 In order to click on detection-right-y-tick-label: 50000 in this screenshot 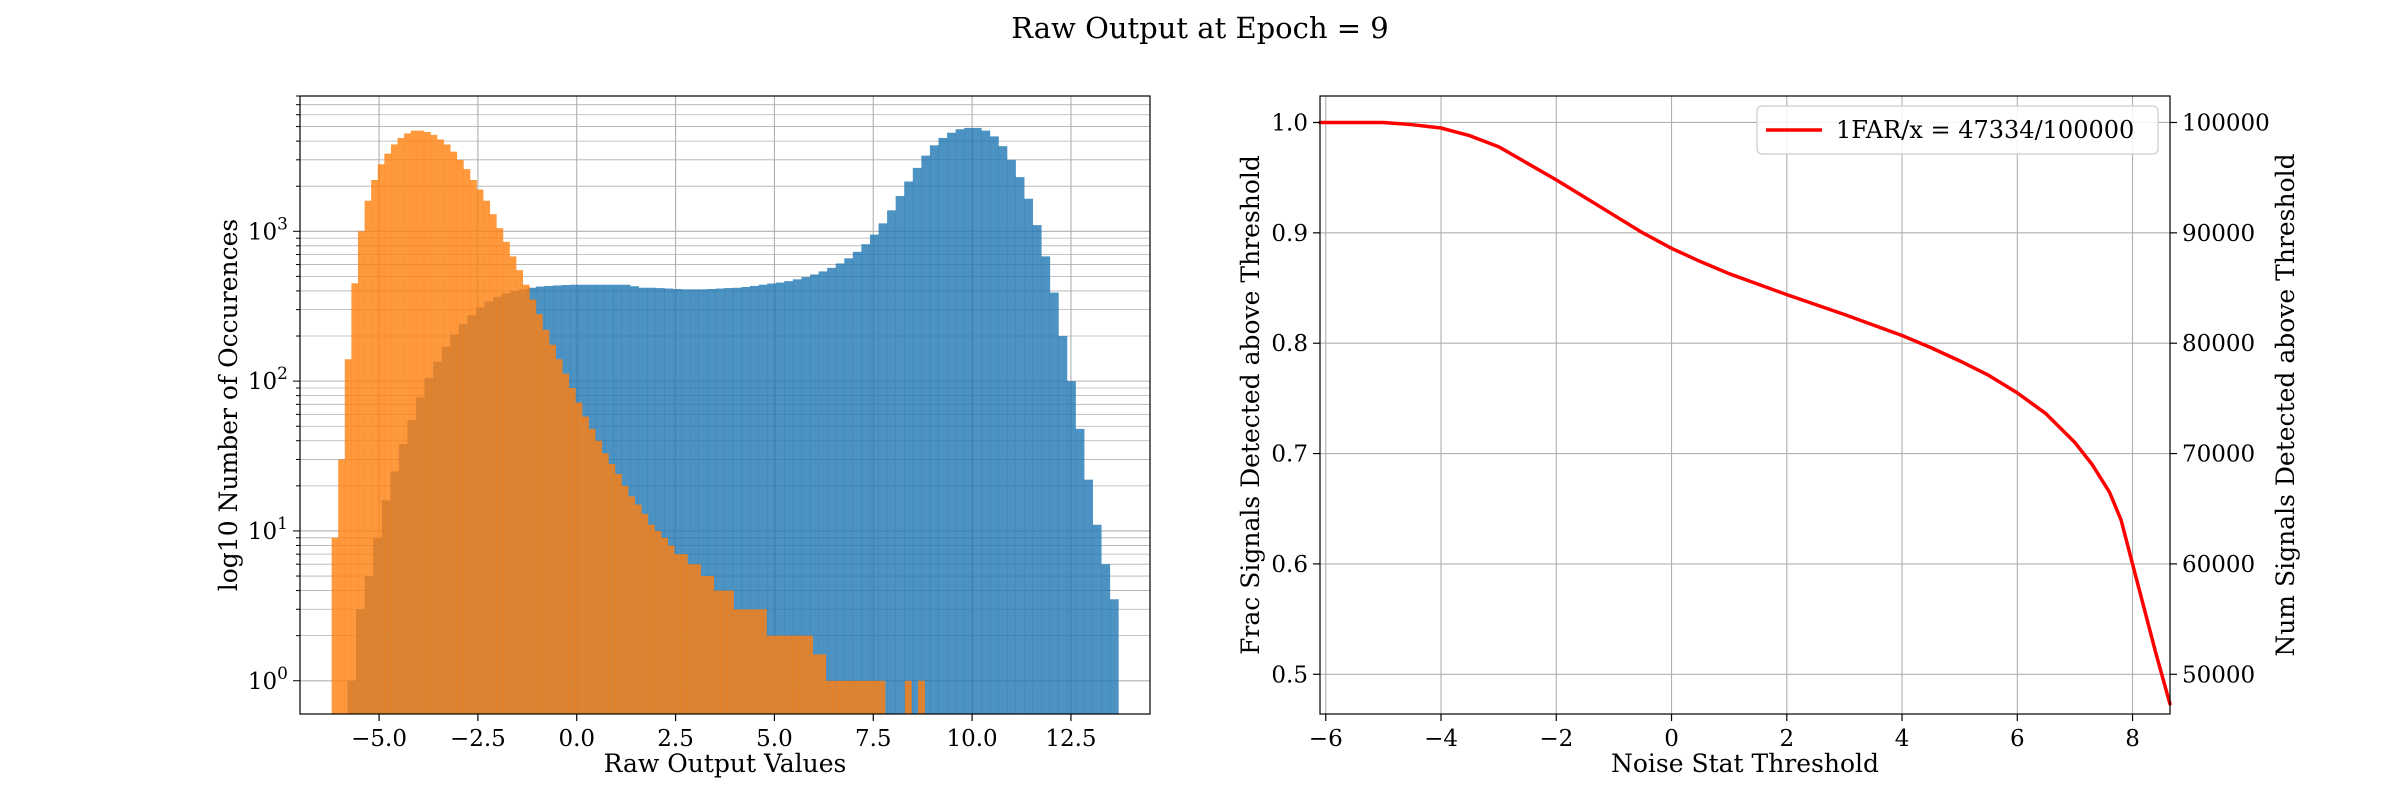, I will do `click(2218, 675)`.